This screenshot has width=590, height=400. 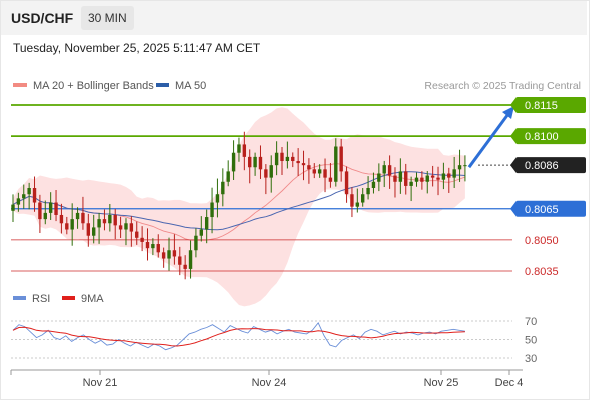 What do you see at coordinates (513, 208) in the screenshot?
I see `level-label-0-8065-pointer` at bounding box center [513, 208].